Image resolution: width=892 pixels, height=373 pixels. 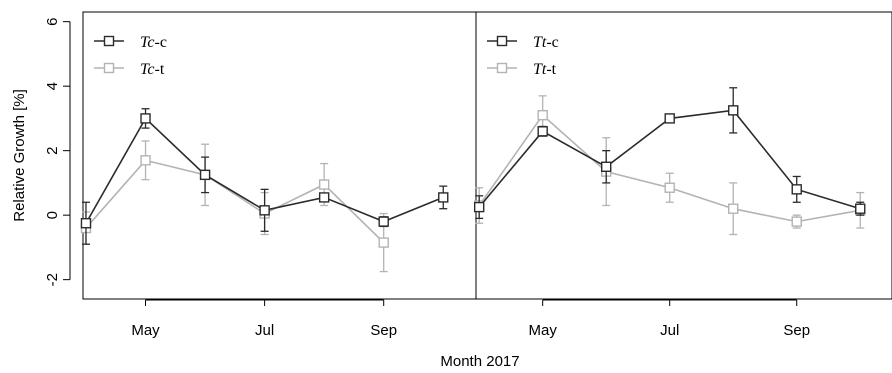 I want to click on legend-layer: Tc-c Tc-t Tt-c Tt-t, so click(x=326, y=56).